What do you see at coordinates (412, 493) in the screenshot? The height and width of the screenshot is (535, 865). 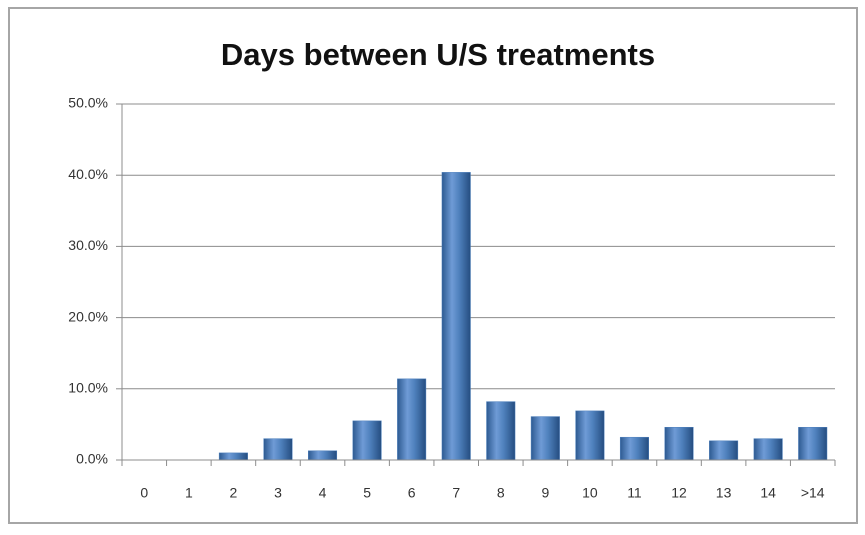 I see `x-tick-label: 6` at bounding box center [412, 493].